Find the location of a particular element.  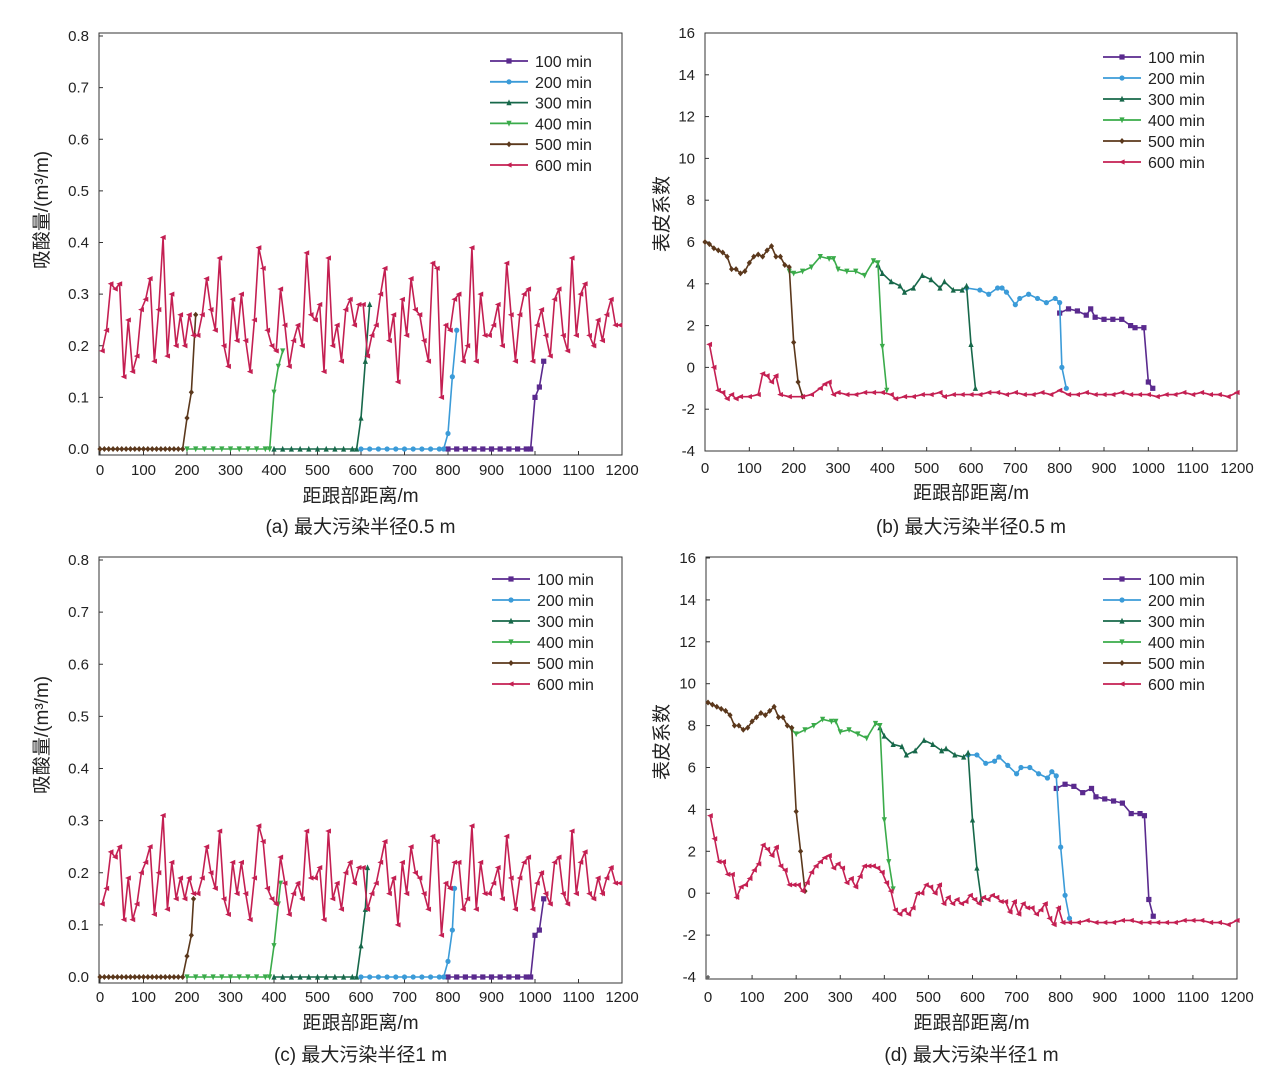

y-tick-label: 0.2 is located at coordinates (78, 873).